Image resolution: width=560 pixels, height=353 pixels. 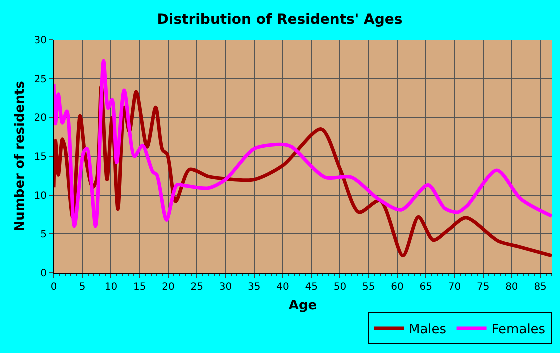 What do you see at coordinates (519, 330) in the screenshot?
I see `legend-label: Females` at bounding box center [519, 330].